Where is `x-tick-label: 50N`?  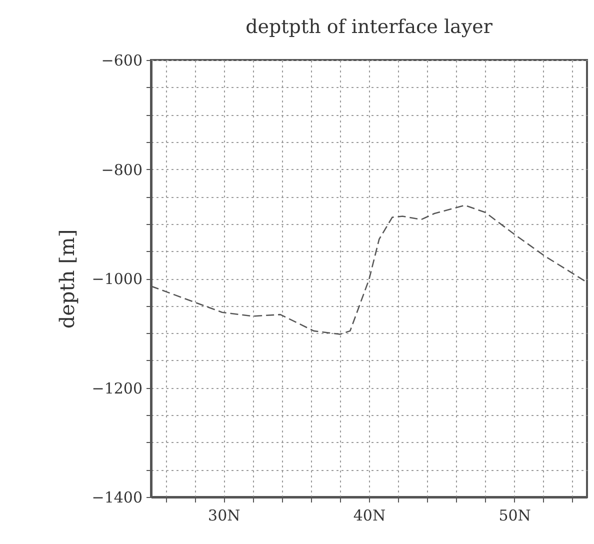
x-tick-label: 50N is located at coordinates (514, 515).